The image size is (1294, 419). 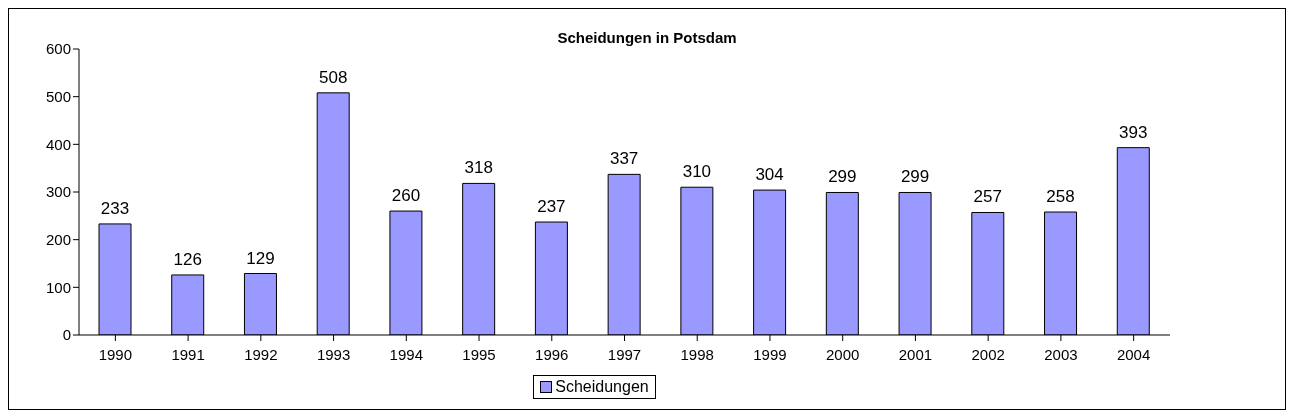 What do you see at coordinates (770, 354) in the screenshot?
I see `x-tick-label: 1999` at bounding box center [770, 354].